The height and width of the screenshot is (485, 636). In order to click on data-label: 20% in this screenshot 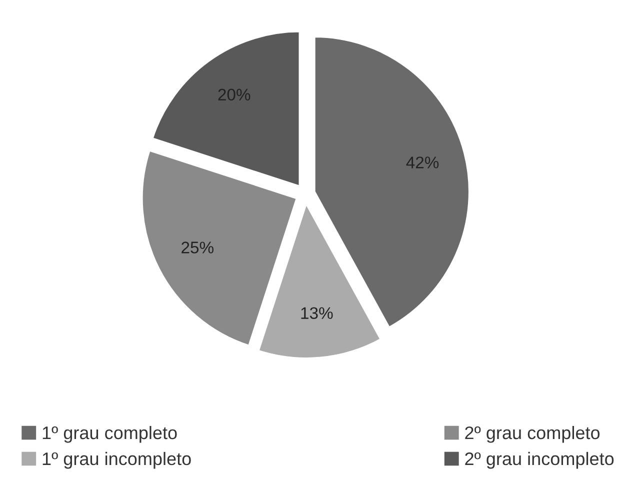, I will do `click(234, 94)`.